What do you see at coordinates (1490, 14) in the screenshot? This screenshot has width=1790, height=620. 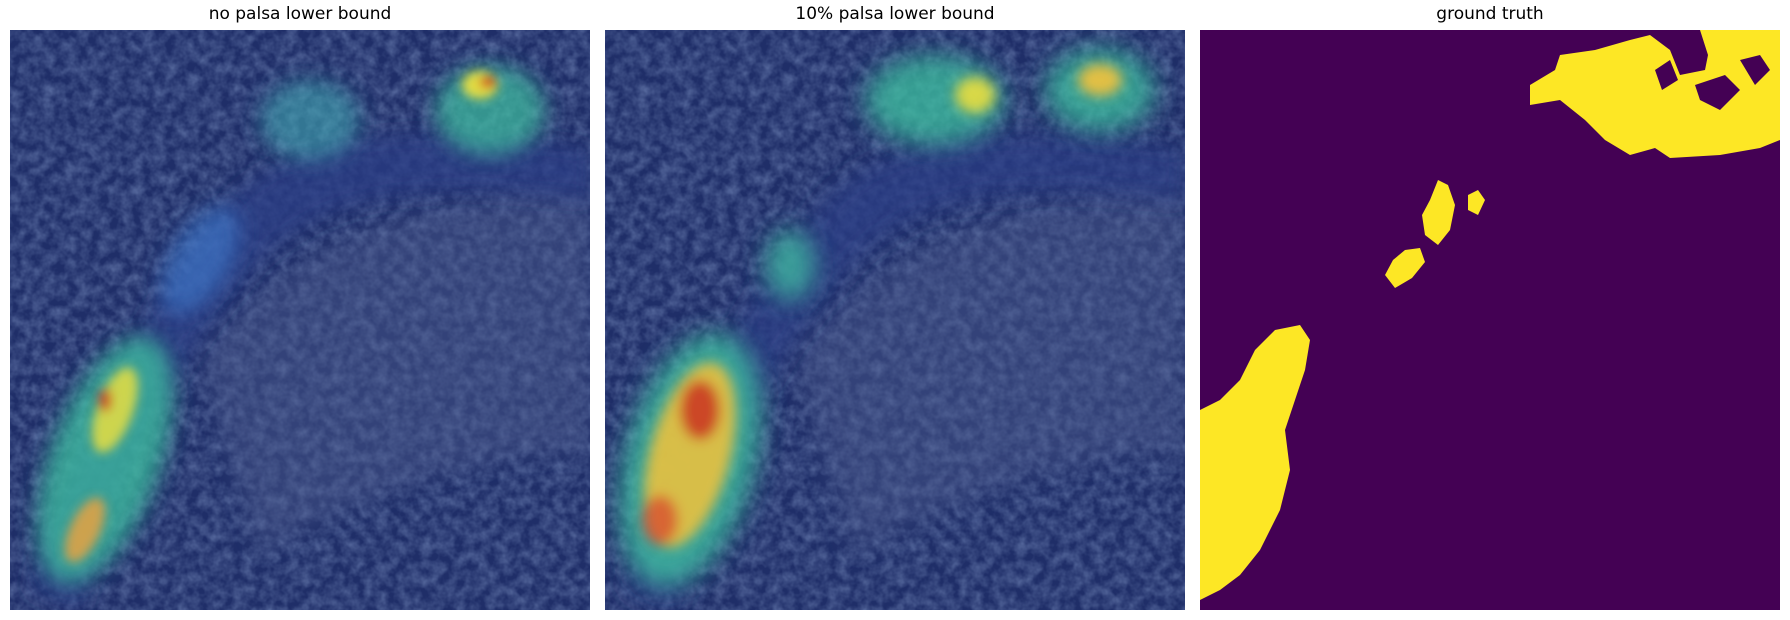 I see `panel-title: ground truth` at bounding box center [1490, 14].